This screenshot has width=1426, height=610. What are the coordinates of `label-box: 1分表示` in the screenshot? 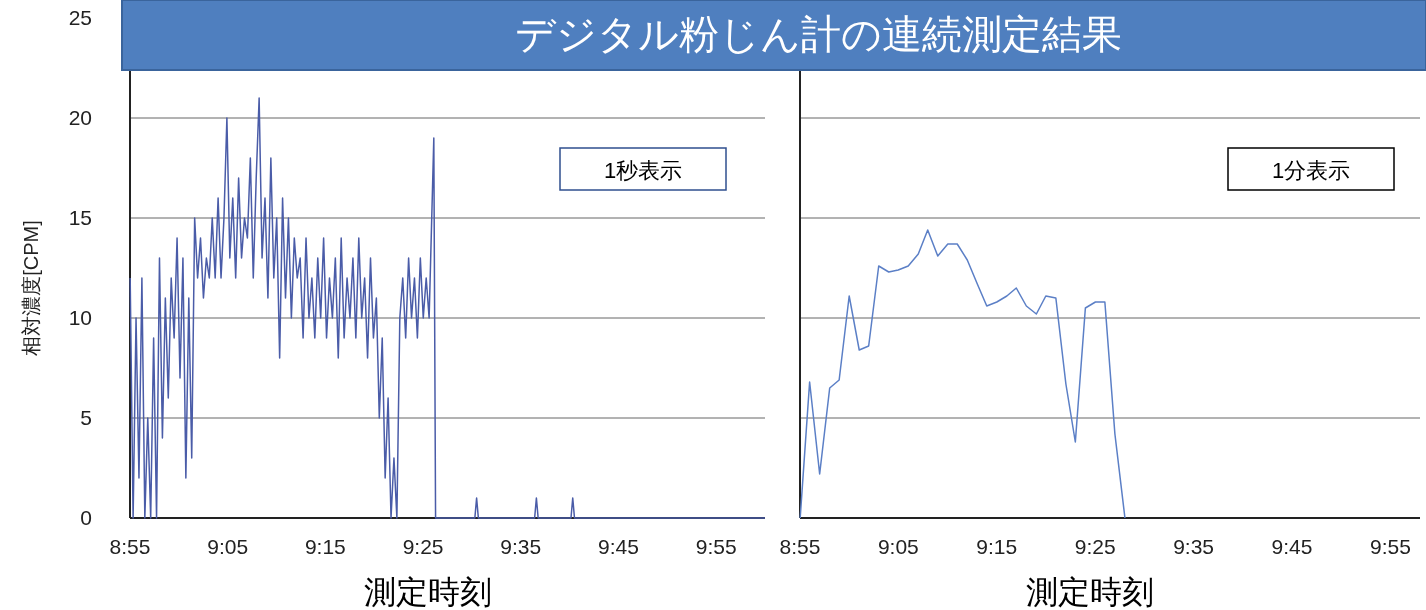 It's located at (1311, 169).